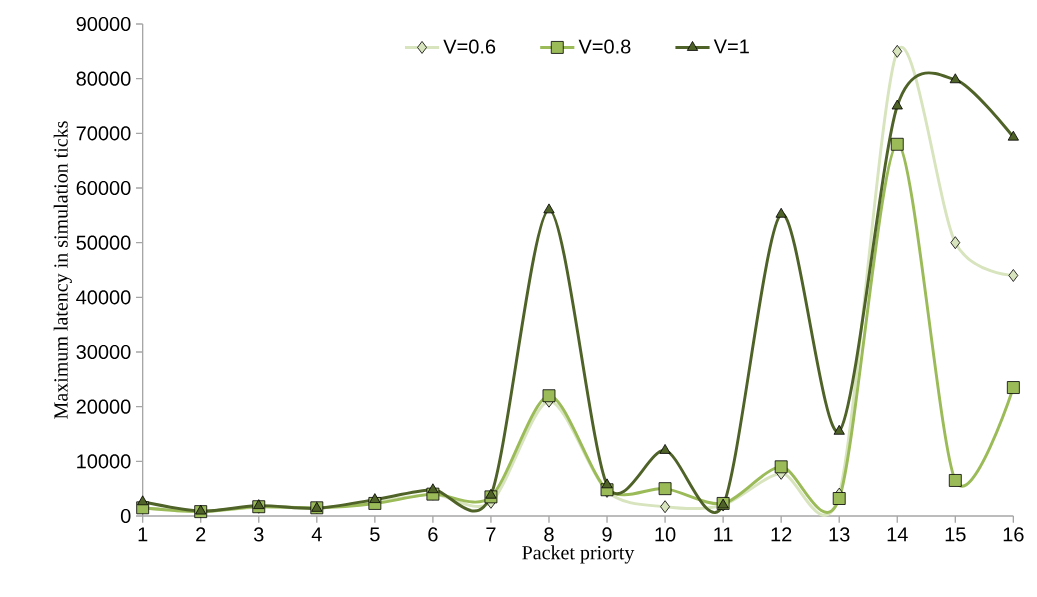 The width and height of the screenshot is (1037, 597). What do you see at coordinates (607, 534) in the screenshot?
I see `x-tick-label: 9` at bounding box center [607, 534].